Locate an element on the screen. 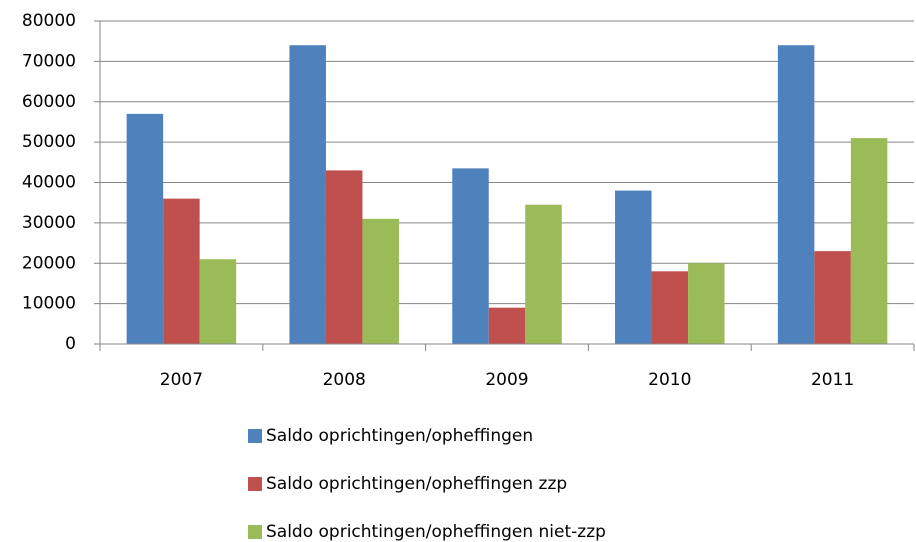 This screenshot has width=916, height=542. y-tick-label: 30000 is located at coordinates (49, 223).